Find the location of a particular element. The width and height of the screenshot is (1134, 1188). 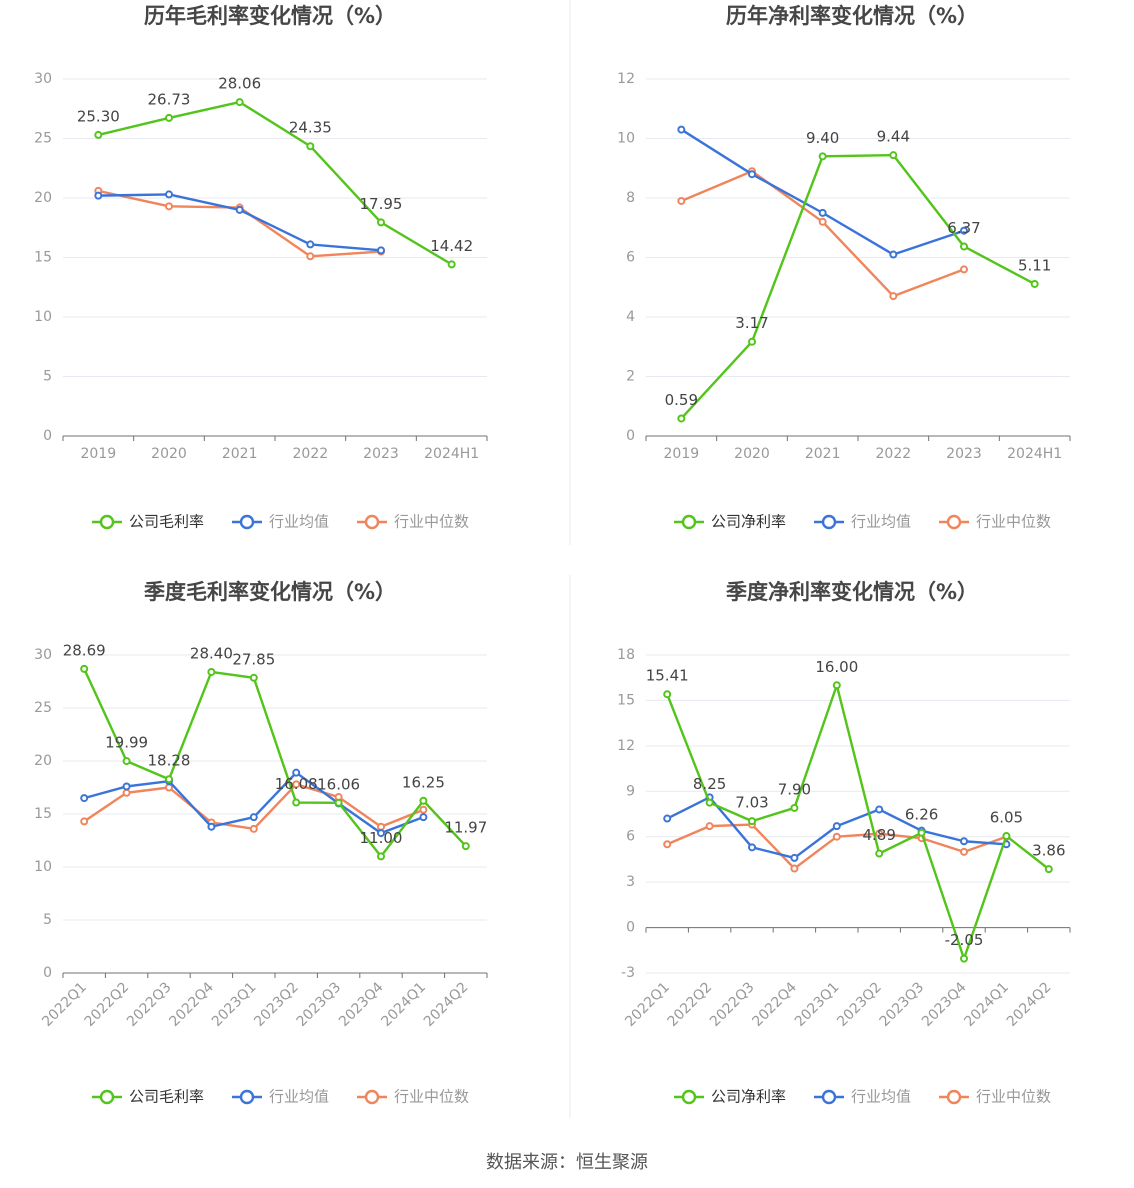

data-label: -2.05 is located at coordinates (964, 940).